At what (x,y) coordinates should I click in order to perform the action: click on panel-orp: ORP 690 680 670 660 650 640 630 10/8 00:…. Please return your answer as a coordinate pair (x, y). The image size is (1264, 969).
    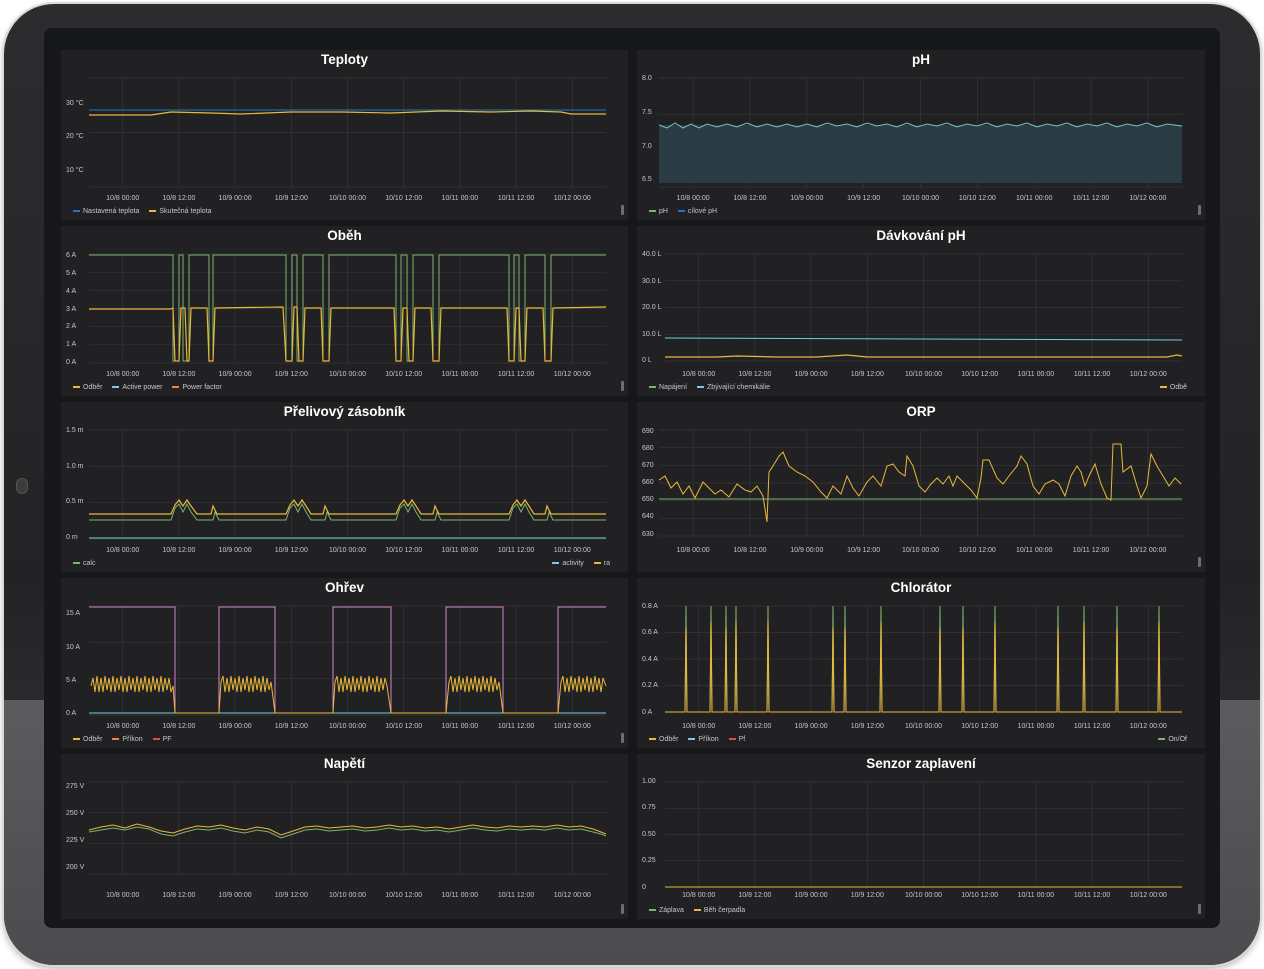
    Looking at the image, I should click on (921, 487).